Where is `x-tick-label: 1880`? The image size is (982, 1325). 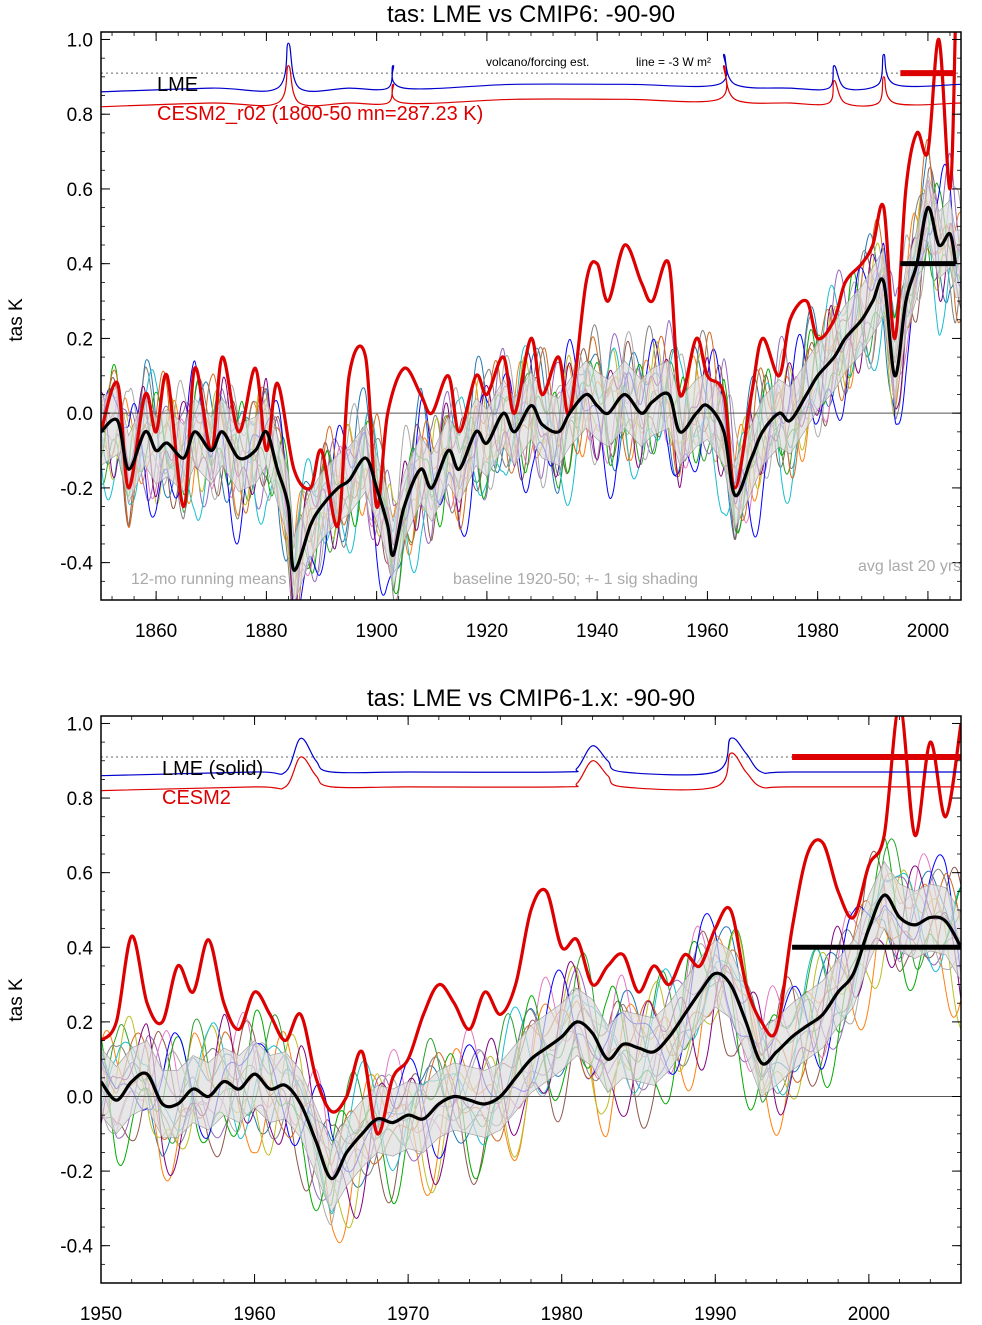 x-tick-label: 1880 is located at coordinates (266, 631).